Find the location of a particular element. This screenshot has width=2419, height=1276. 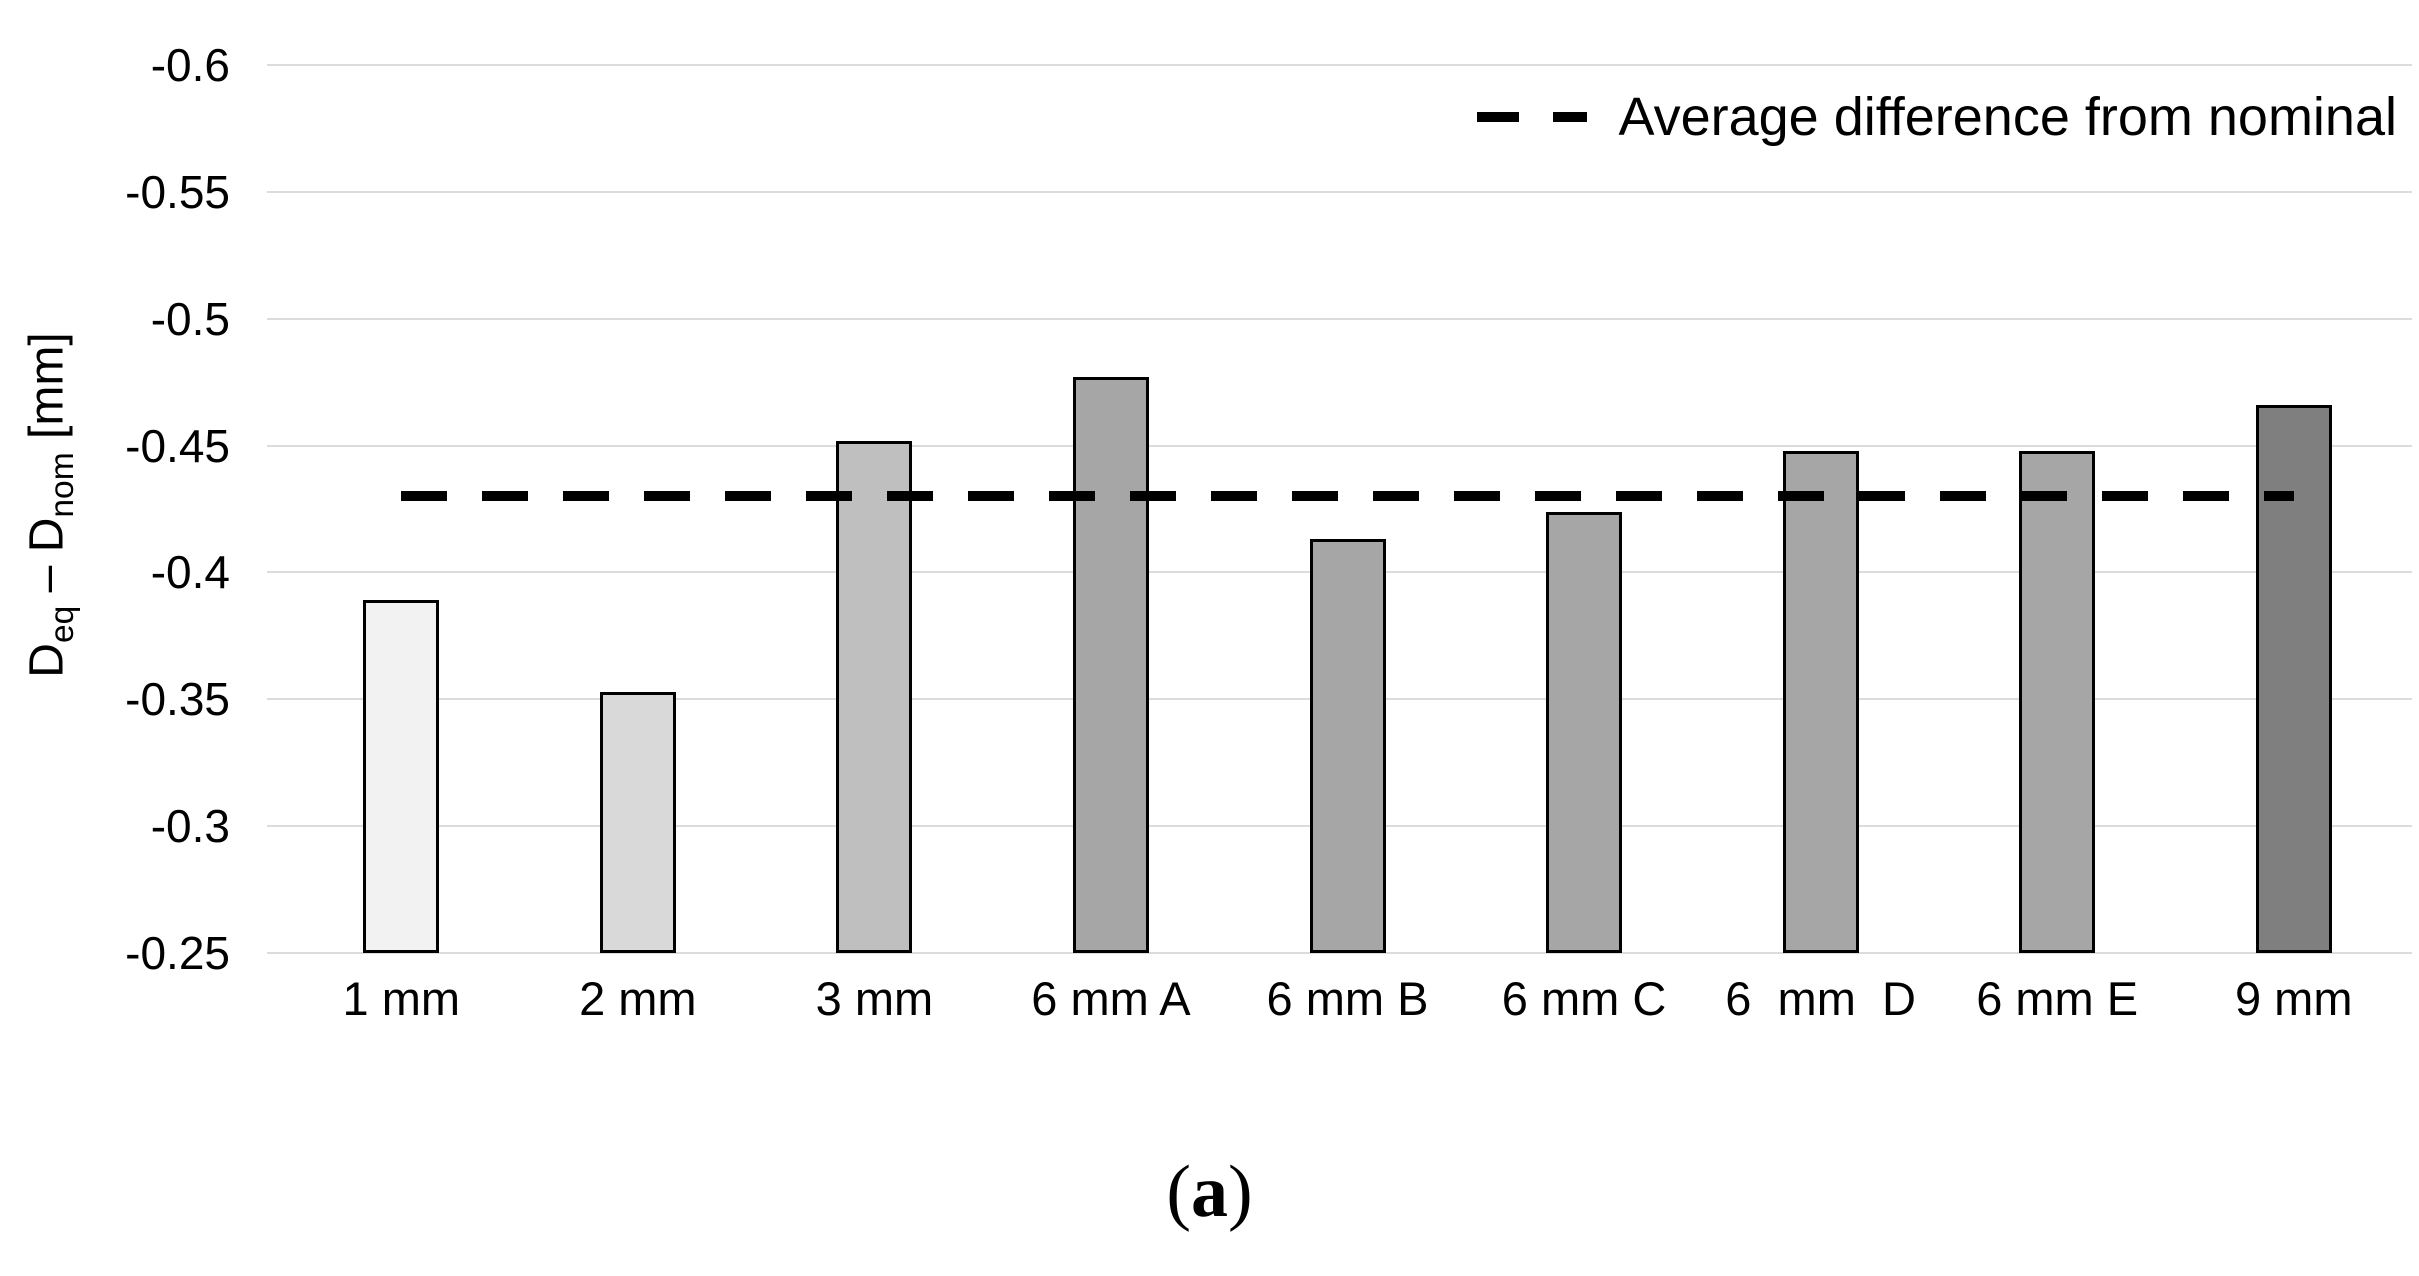

dashed-line-legend-marker is located at coordinates (1531, 117).